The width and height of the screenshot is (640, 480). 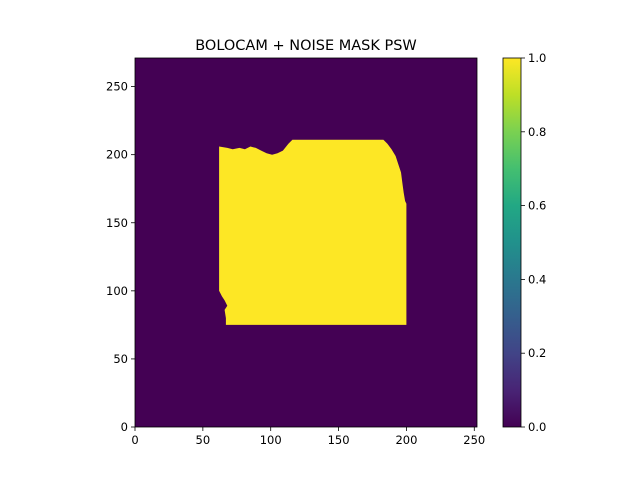 I want to click on colorbar-tick-label: 1.0, so click(x=537, y=58).